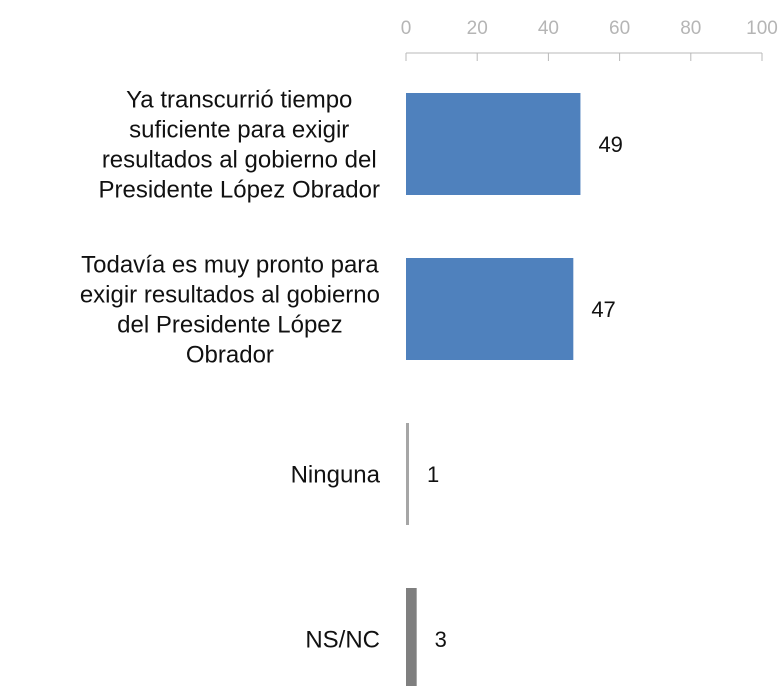 The height and width of the screenshot is (691, 781). I want to click on x-tick-label: 20, so click(477, 28).